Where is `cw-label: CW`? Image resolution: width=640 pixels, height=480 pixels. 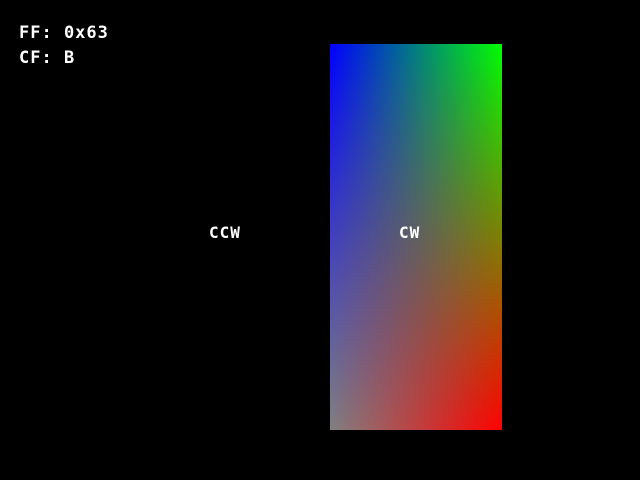
cw-label: CW is located at coordinates (410, 232).